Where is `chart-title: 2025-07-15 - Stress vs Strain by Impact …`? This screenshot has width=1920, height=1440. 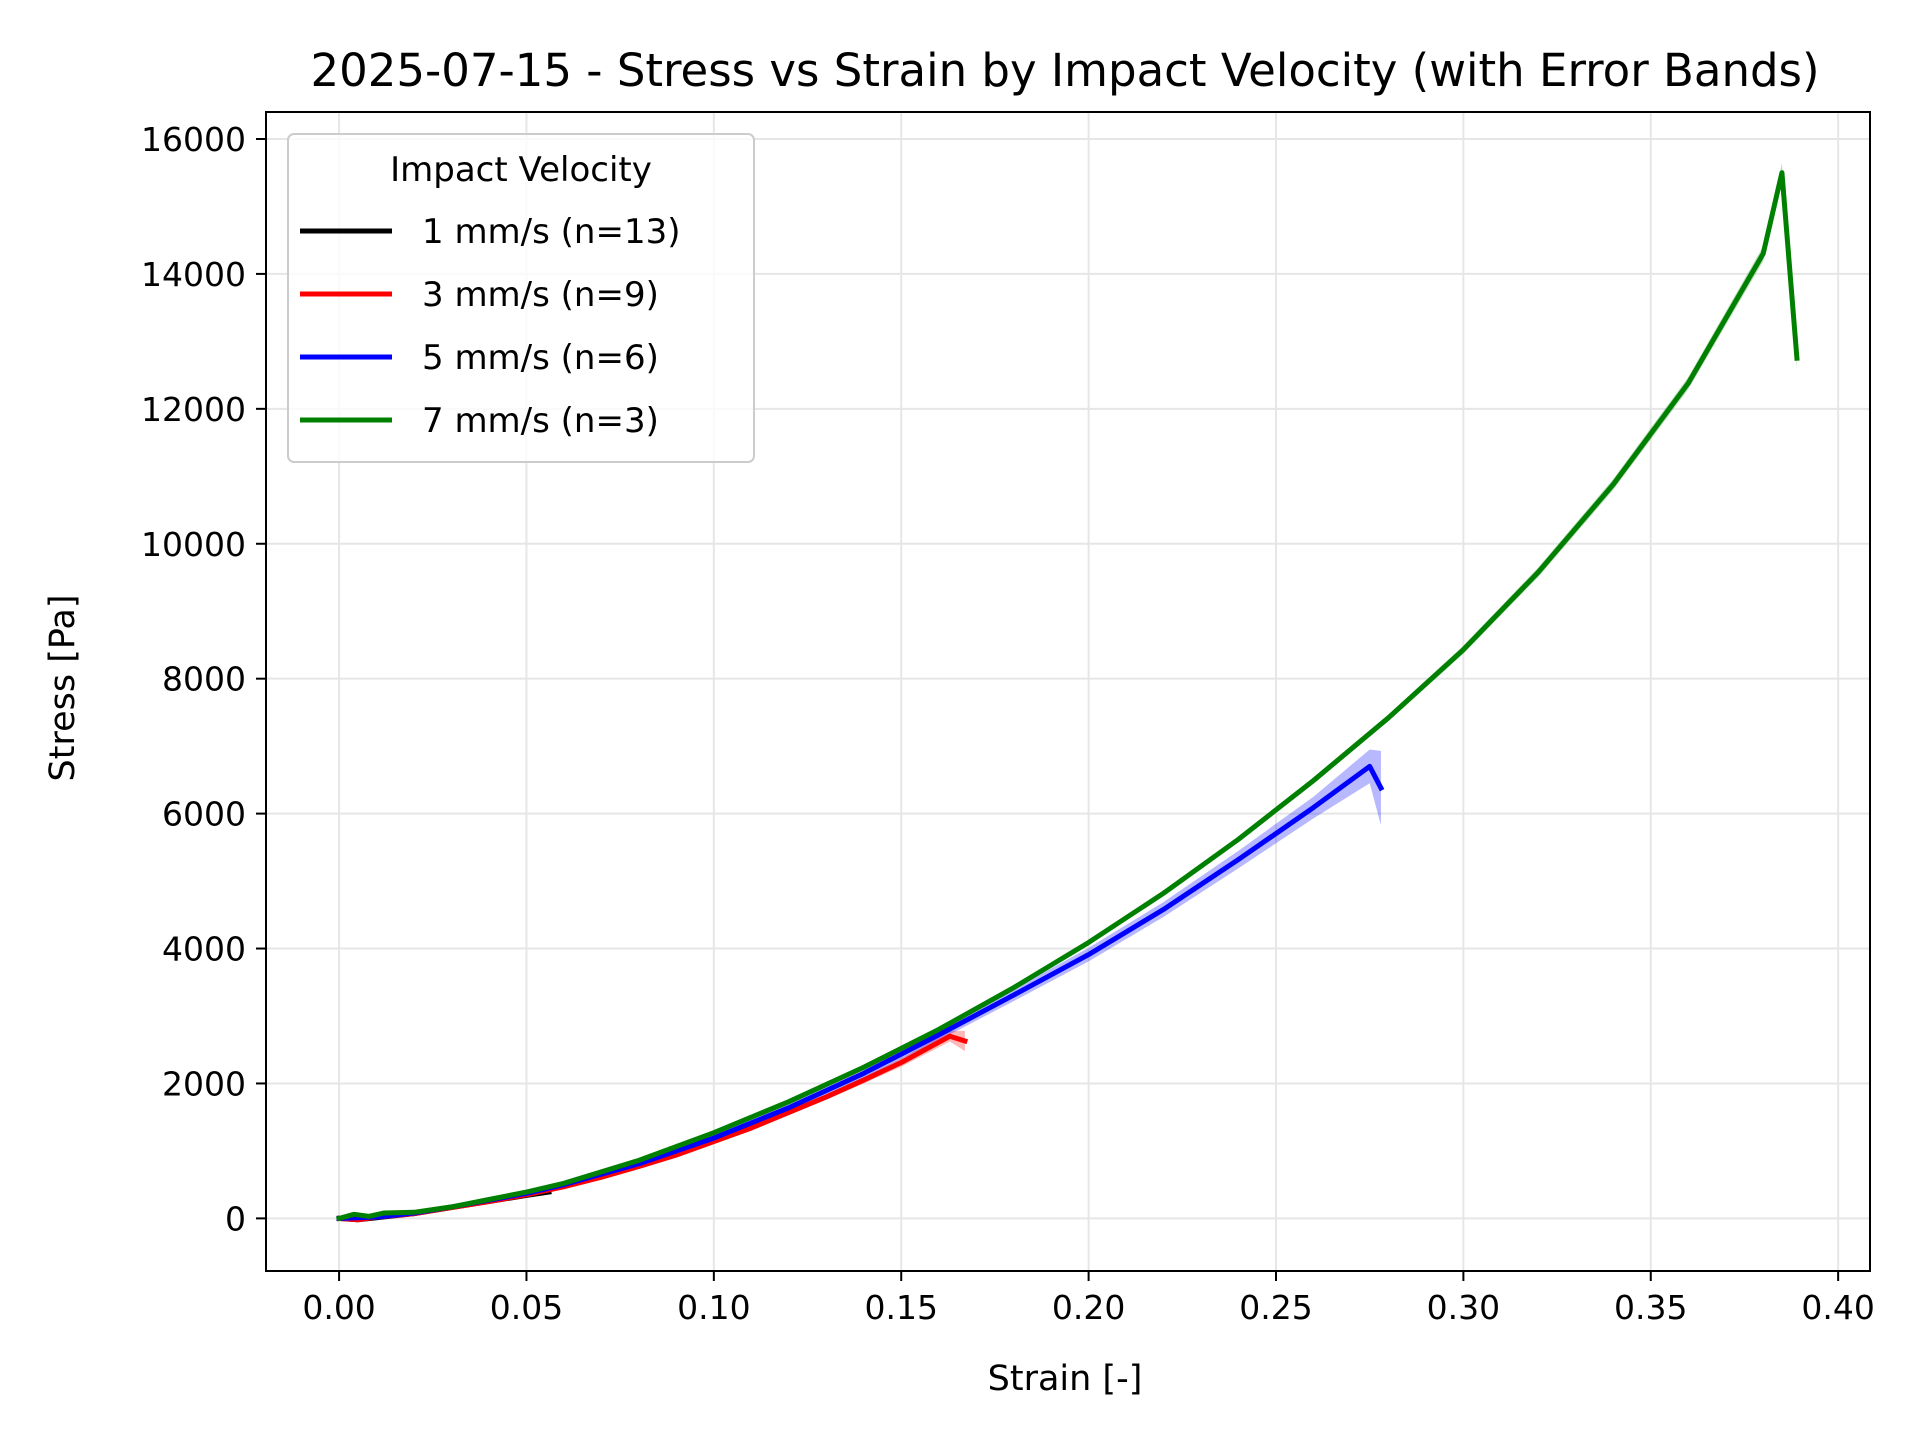
chart-title: 2025-07-15 - Stress vs Strain by Impact … is located at coordinates (1064, 70).